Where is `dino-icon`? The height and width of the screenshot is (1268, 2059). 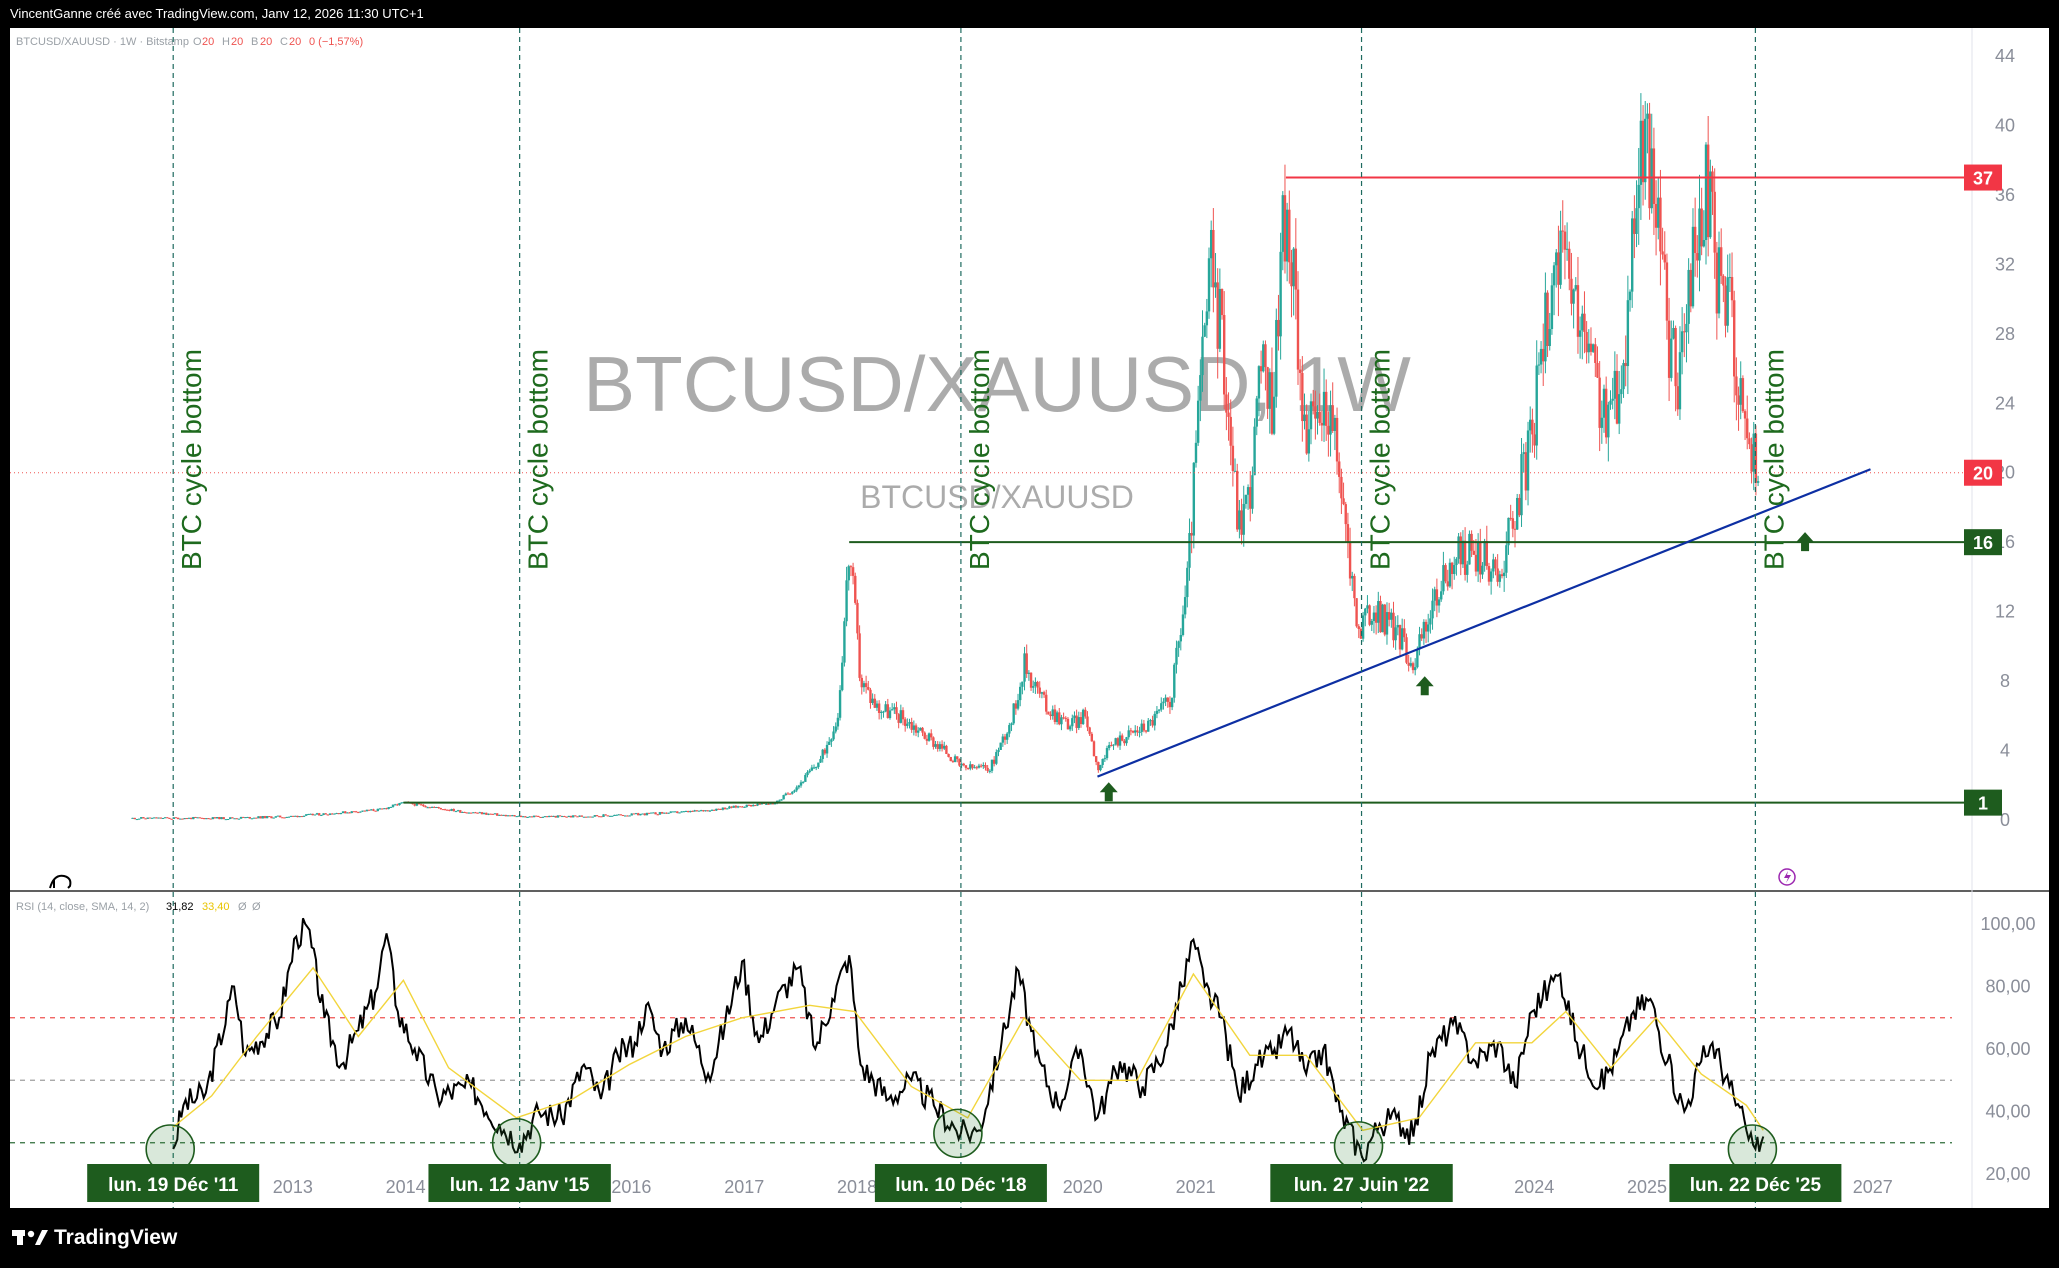 dino-icon is located at coordinates (60, 881).